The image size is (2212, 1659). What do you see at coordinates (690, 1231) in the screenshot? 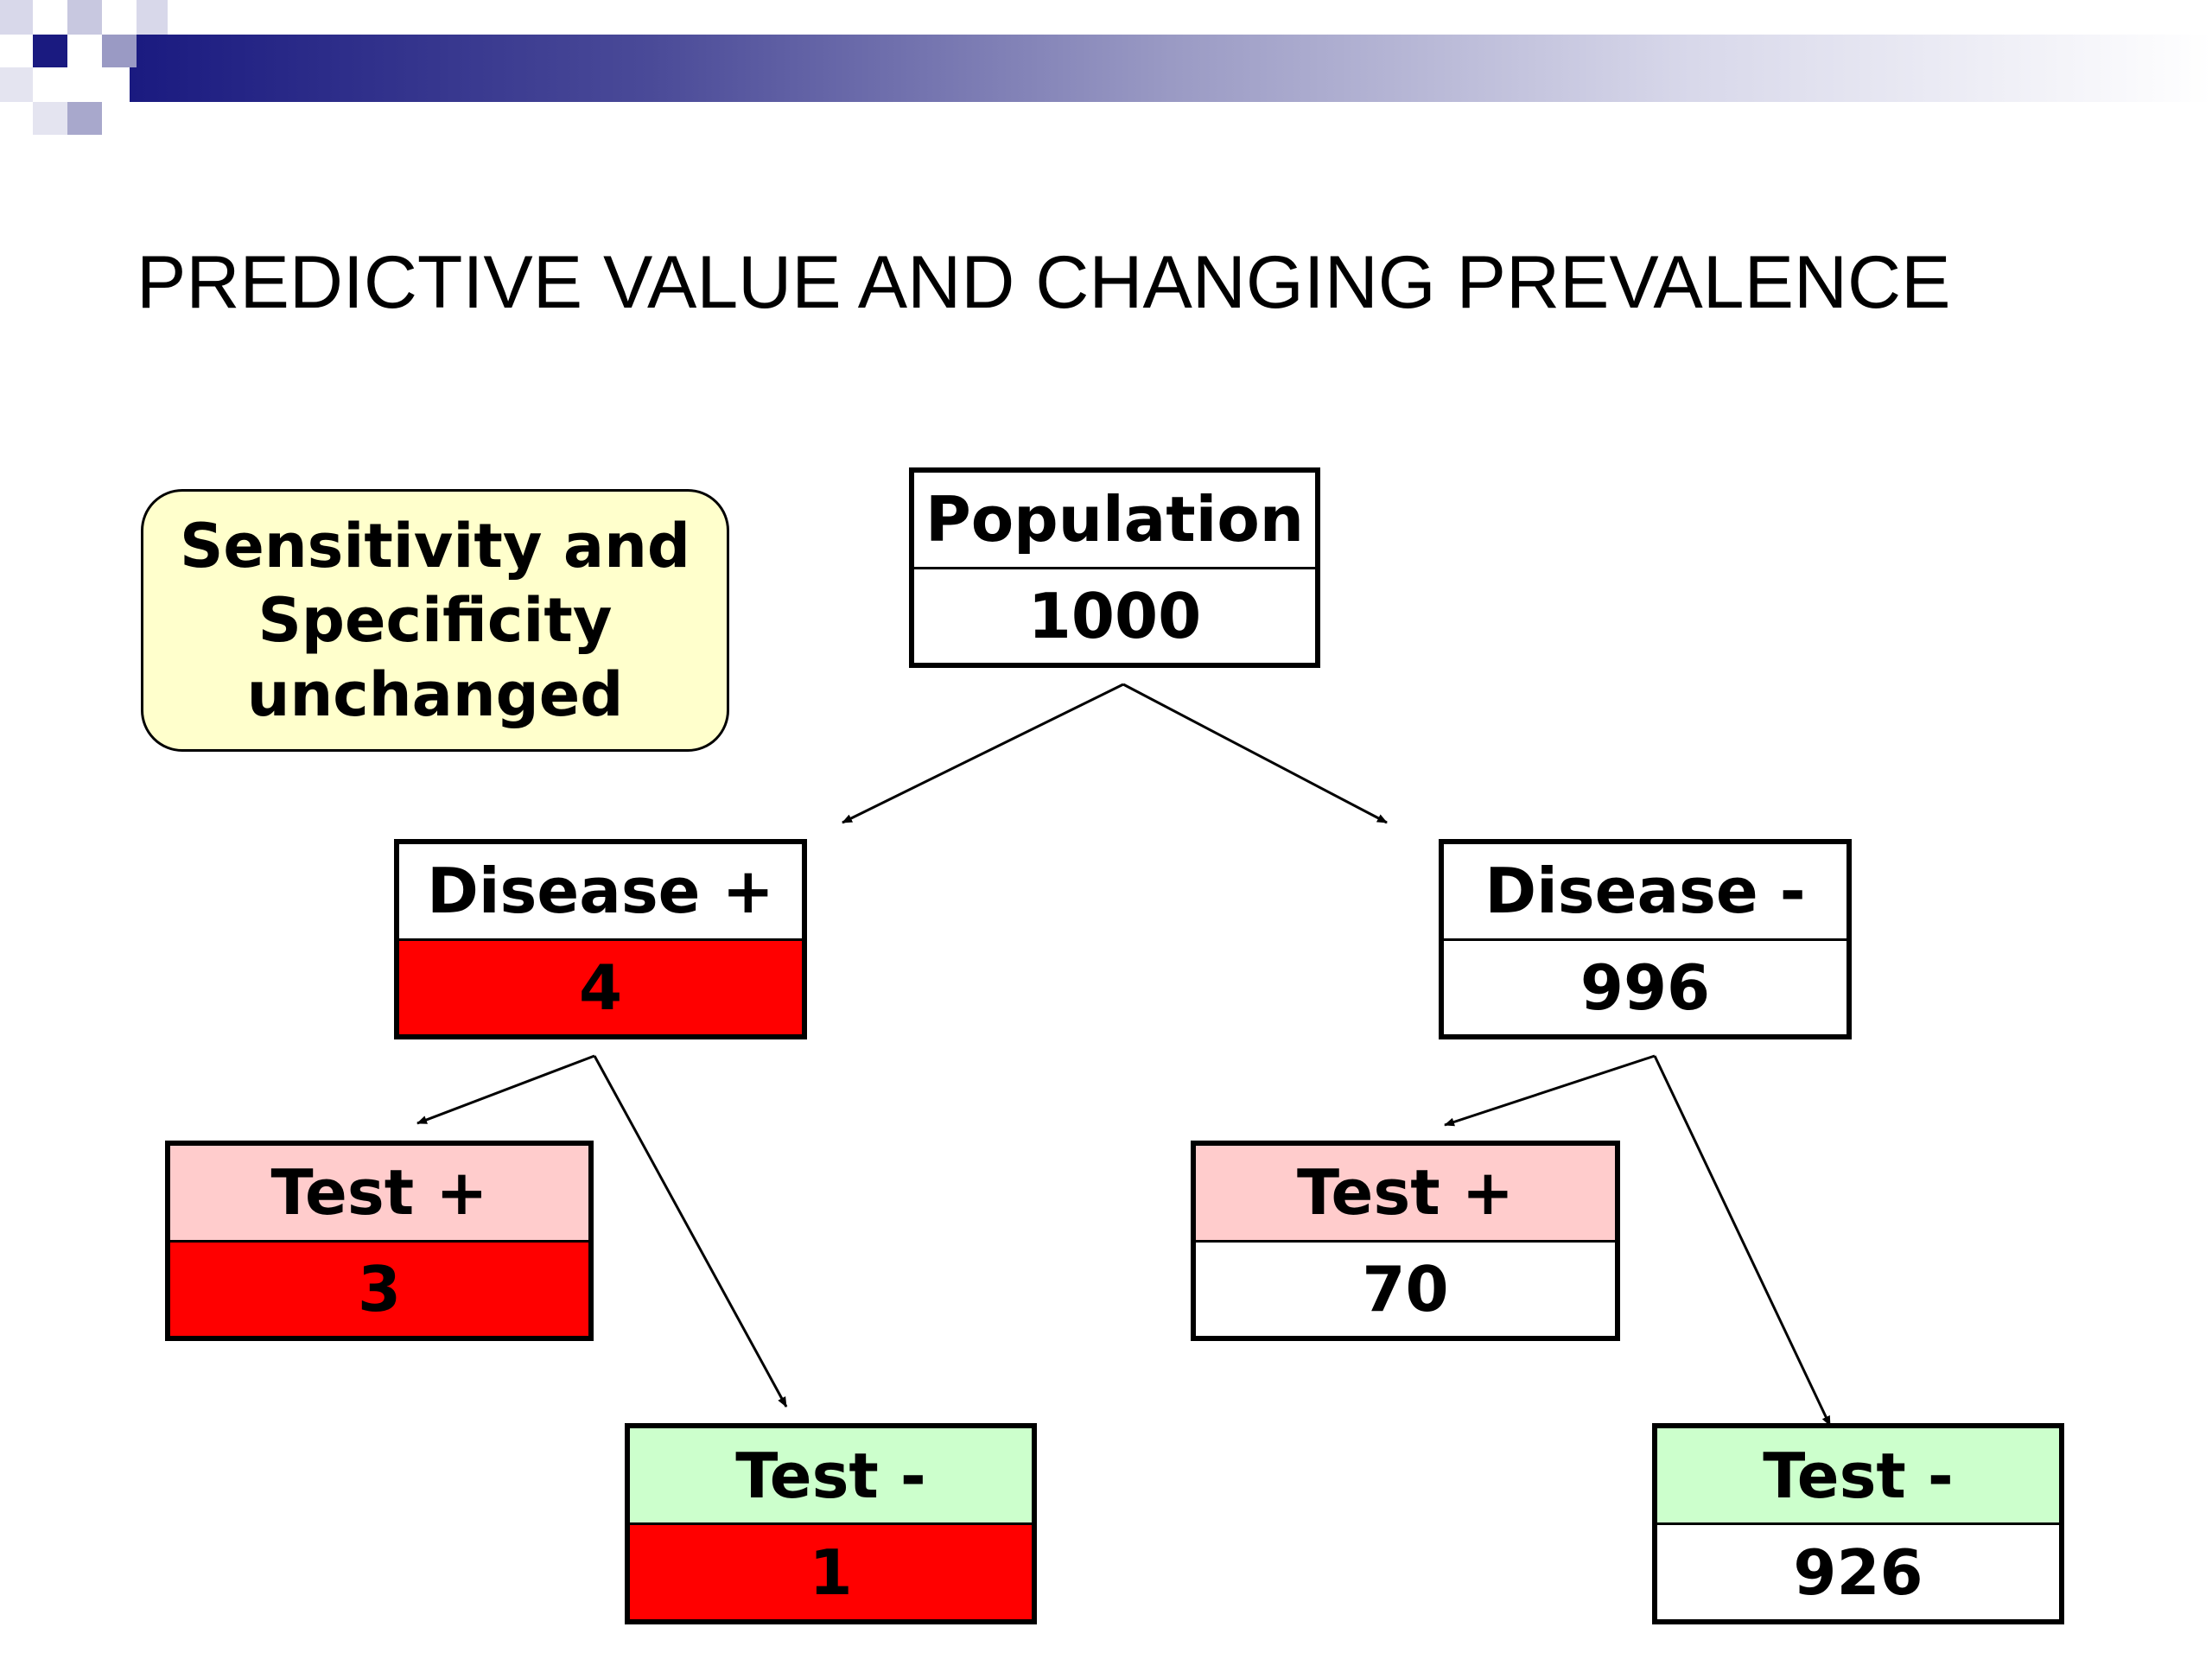
I see `arrow-disease-pos-to-test-neg` at bounding box center [690, 1231].